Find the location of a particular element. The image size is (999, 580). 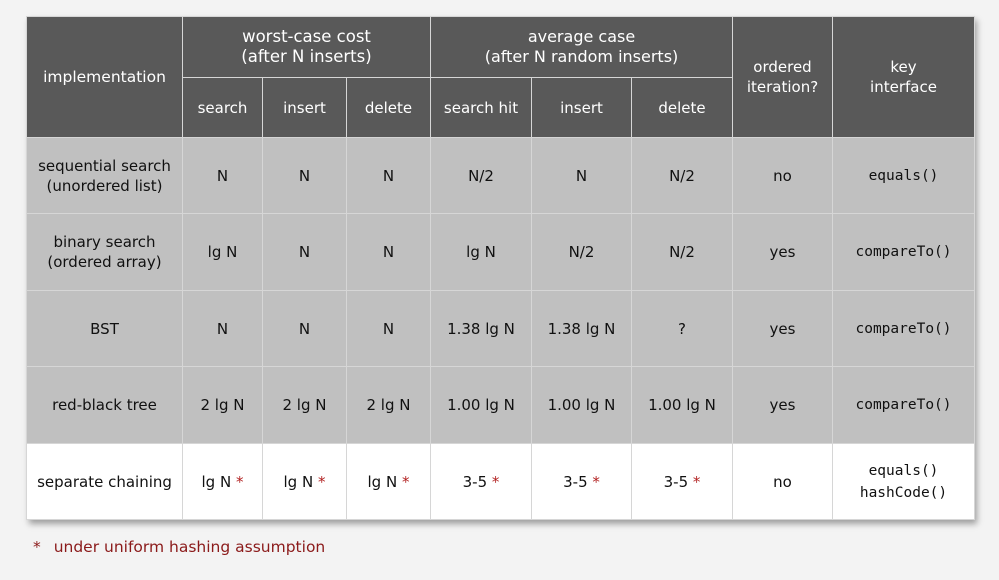

header-worst-case-line1: worst-case cost is located at coordinates (306, 36).